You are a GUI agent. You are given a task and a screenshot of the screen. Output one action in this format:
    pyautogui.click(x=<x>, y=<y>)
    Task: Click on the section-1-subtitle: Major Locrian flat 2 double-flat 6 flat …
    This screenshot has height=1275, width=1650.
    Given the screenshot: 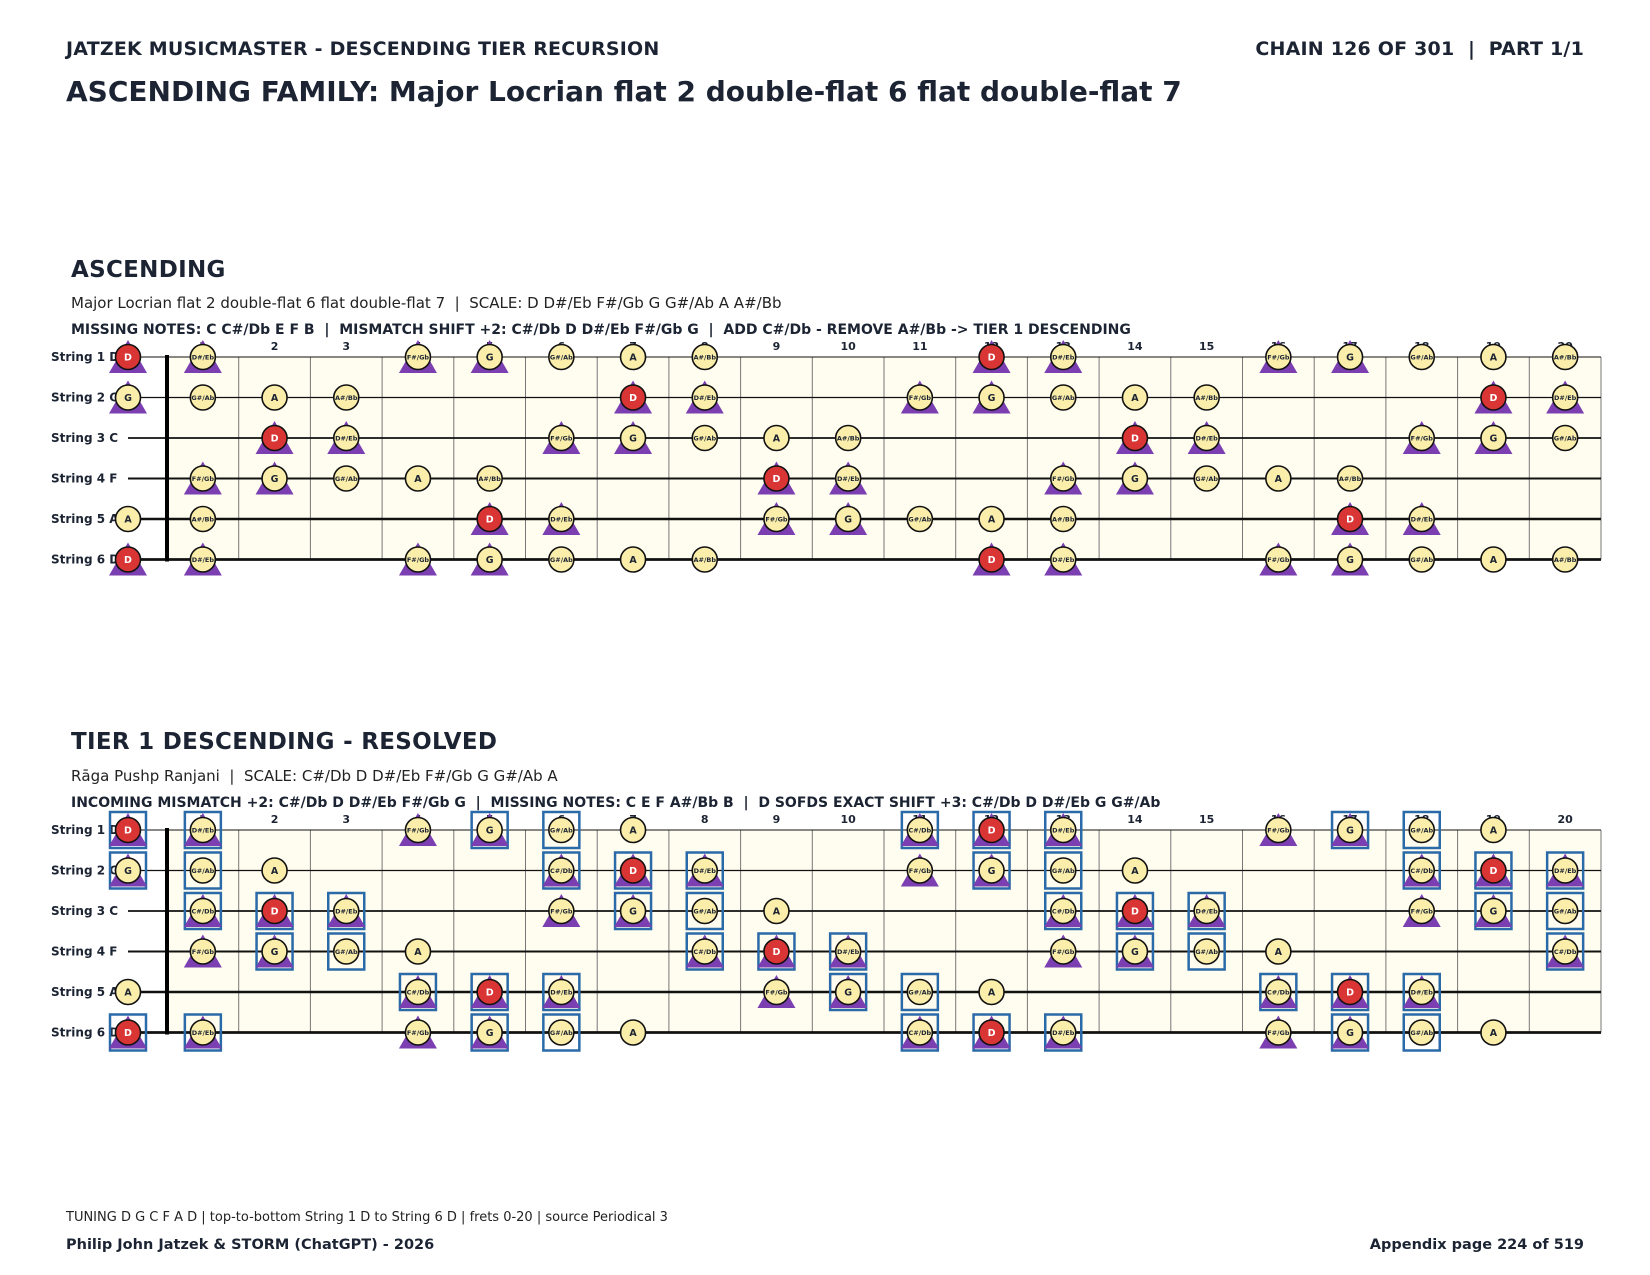 What is the action you would take?
    pyautogui.click(x=426, y=303)
    